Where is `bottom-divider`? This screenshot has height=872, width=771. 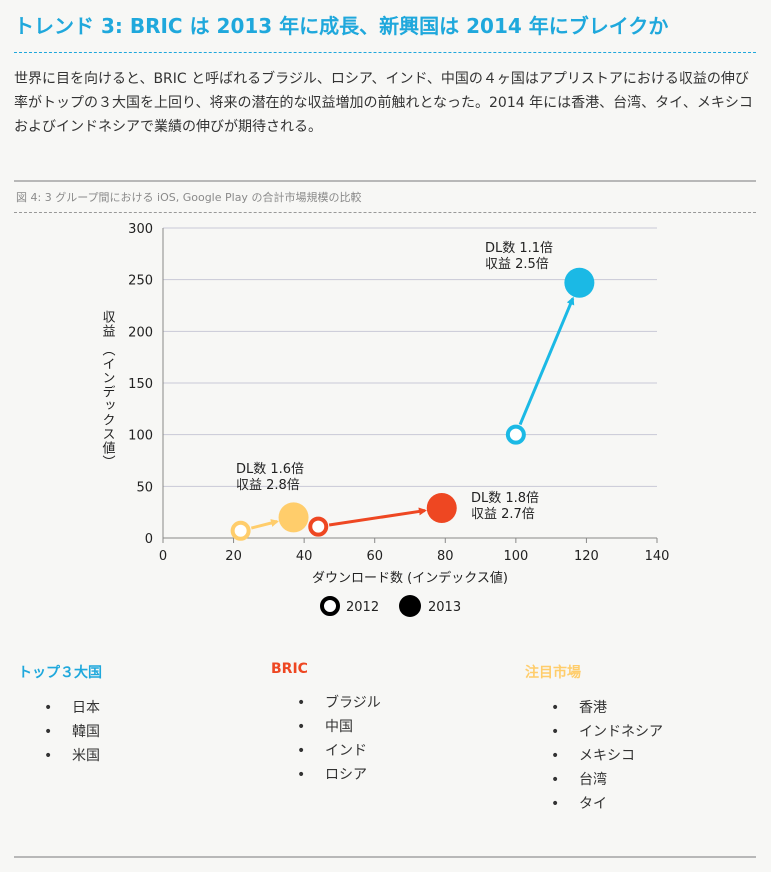
bottom-divider is located at coordinates (385, 857).